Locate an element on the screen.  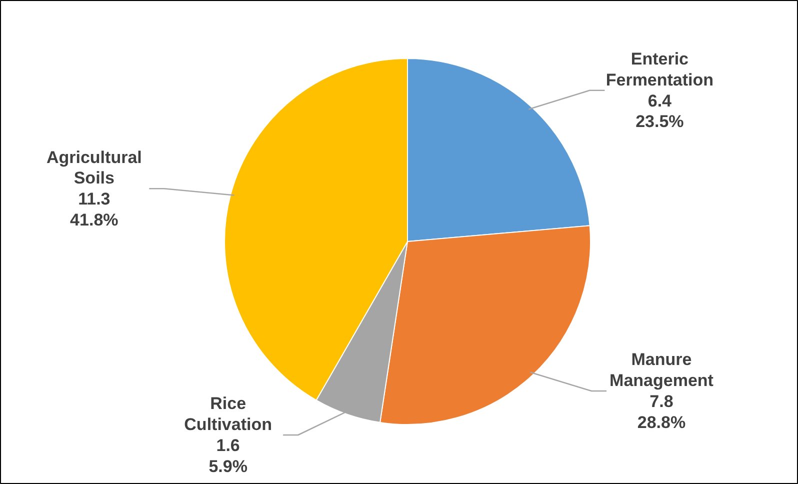
slice-label: Manure Management is located at coordinates (662, 370).